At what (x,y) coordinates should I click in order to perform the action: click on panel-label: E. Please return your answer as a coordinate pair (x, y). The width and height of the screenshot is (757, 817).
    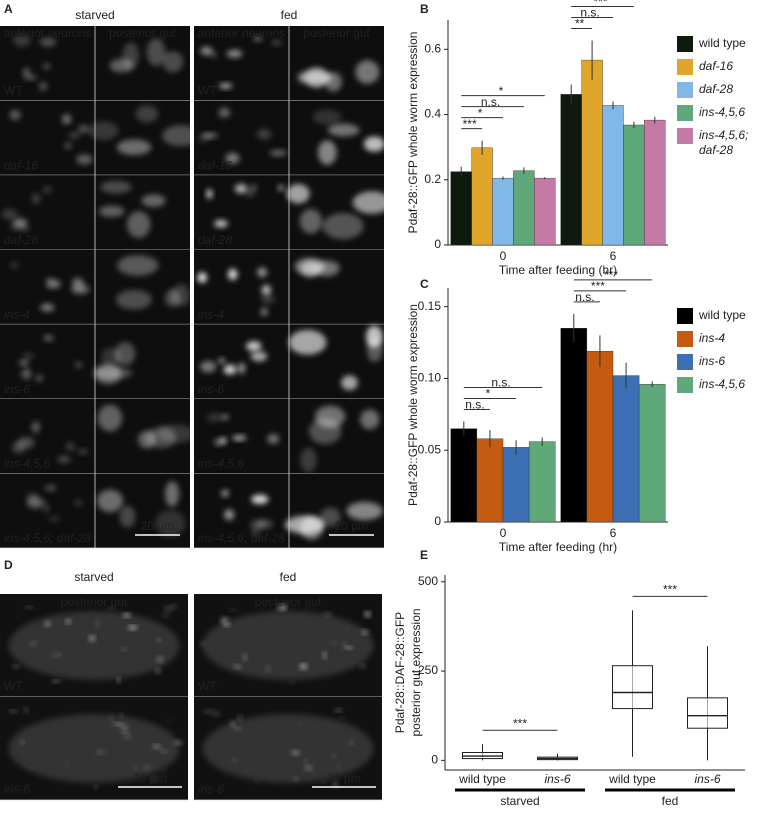
    Looking at the image, I should click on (424, 555).